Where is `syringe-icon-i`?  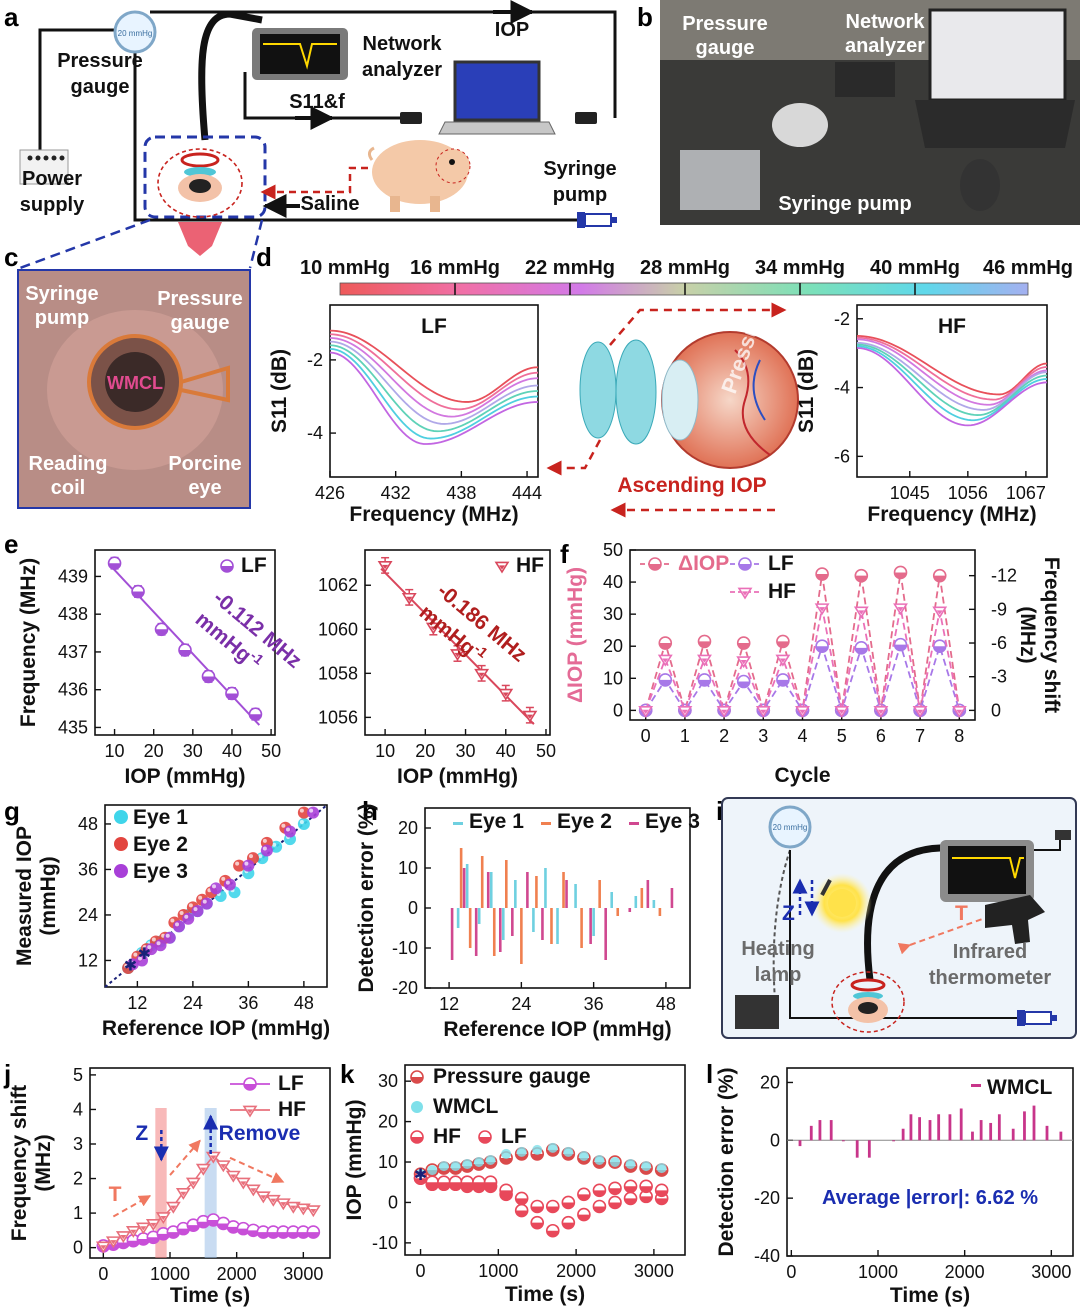 syringe-icon-i is located at coordinates (1037, 1018).